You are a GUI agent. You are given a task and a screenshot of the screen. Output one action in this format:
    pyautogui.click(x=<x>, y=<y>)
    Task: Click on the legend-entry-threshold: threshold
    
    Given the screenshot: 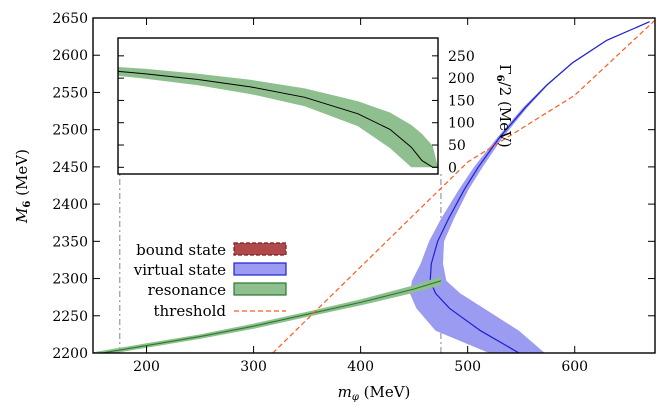 What is the action you would take?
    pyautogui.click(x=219, y=311)
    